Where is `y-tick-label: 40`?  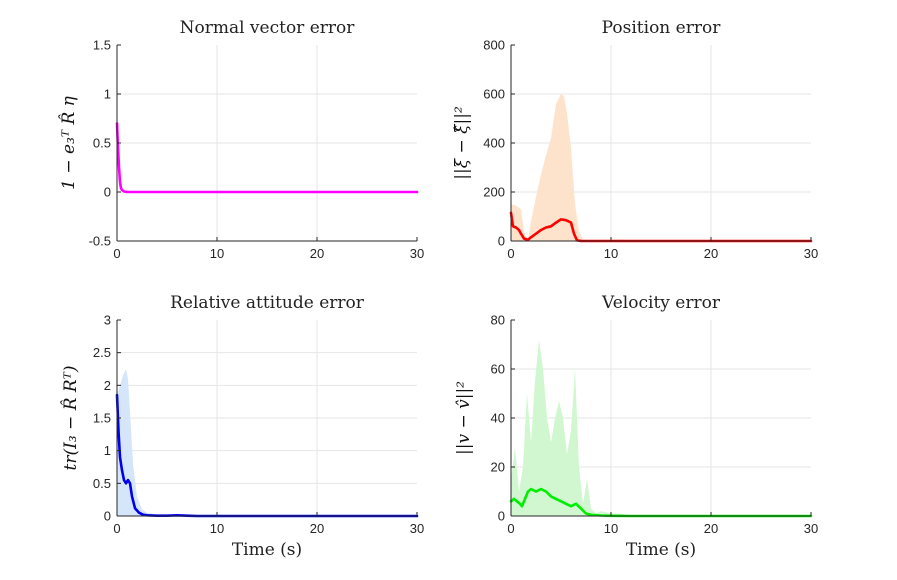 y-tick-label: 40 is located at coordinates (498, 418).